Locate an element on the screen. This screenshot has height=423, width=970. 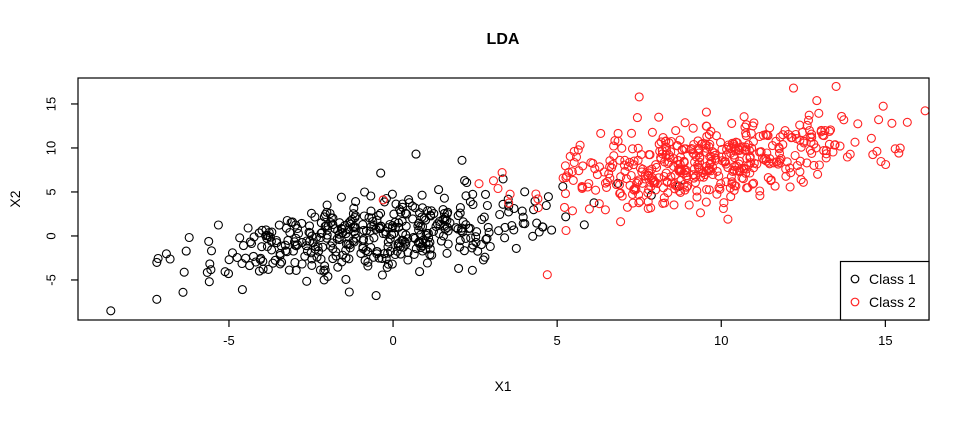
y-tick-label: -5 is located at coordinates (51, 280).